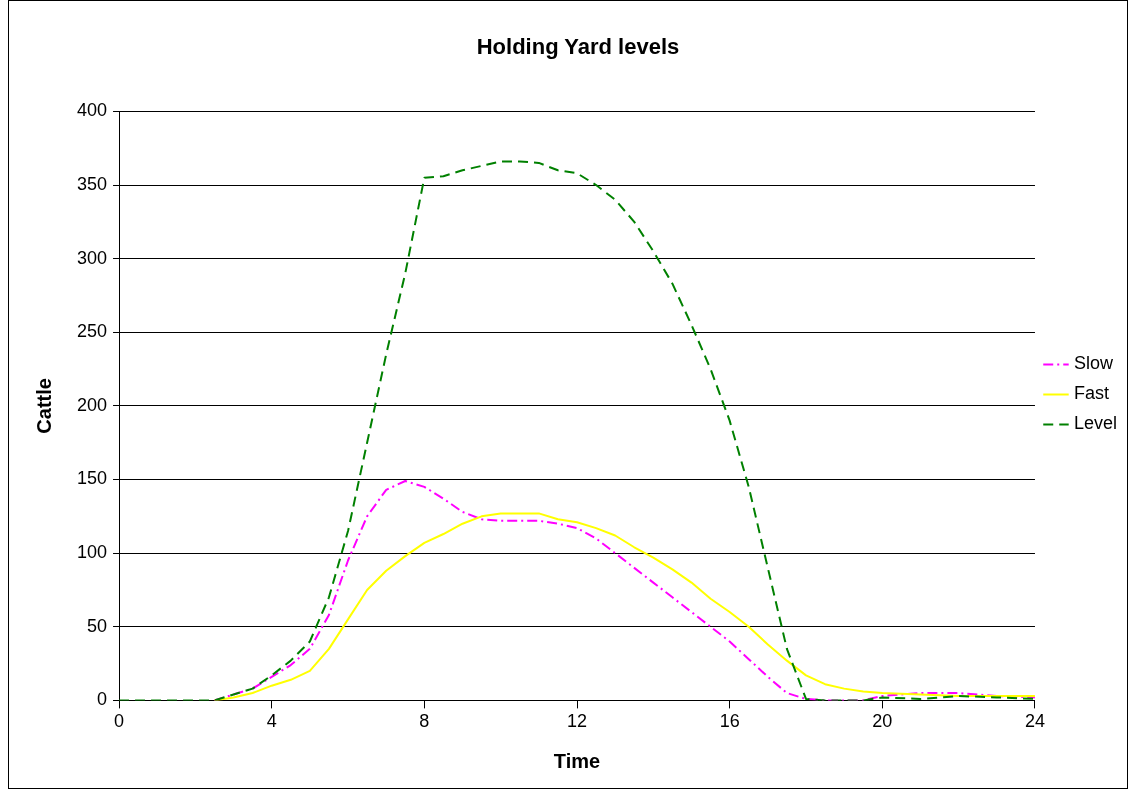 Image resolution: width=1130 pixels, height=791 pixels. Describe the element at coordinates (577, 721) in the screenshot. I see `x-tick-label: 12` at that location.